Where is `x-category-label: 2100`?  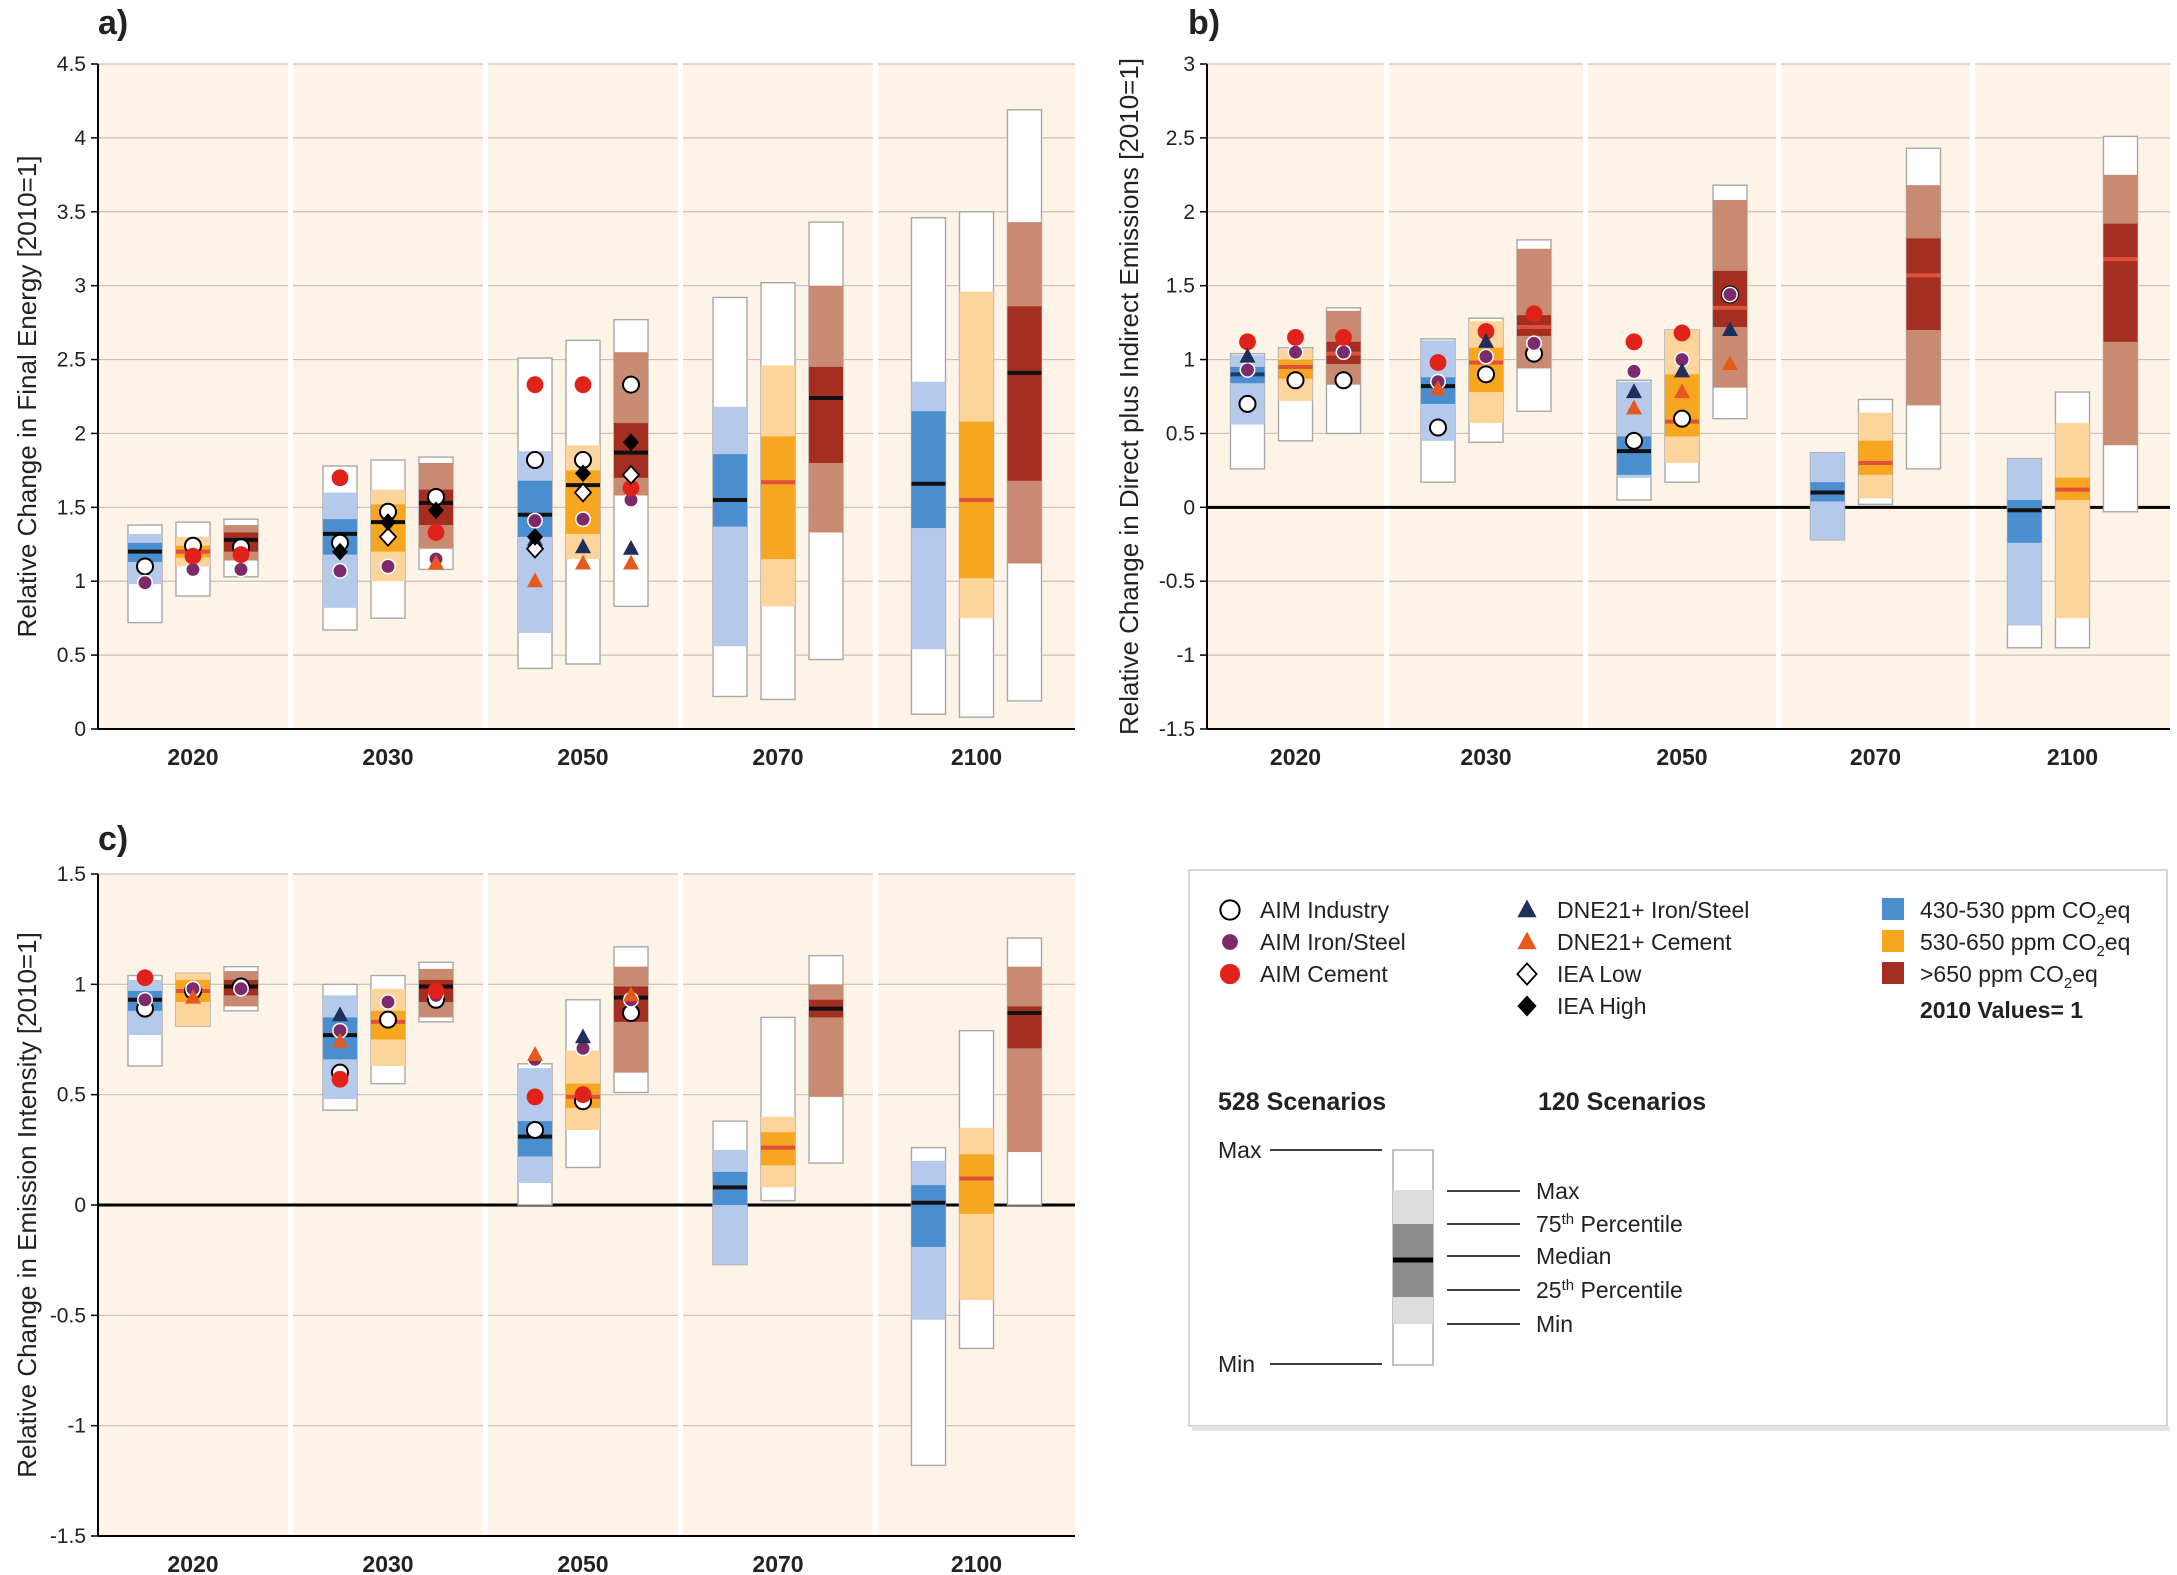
x-category-label: 2100 is located at coordinates (2072, 757).